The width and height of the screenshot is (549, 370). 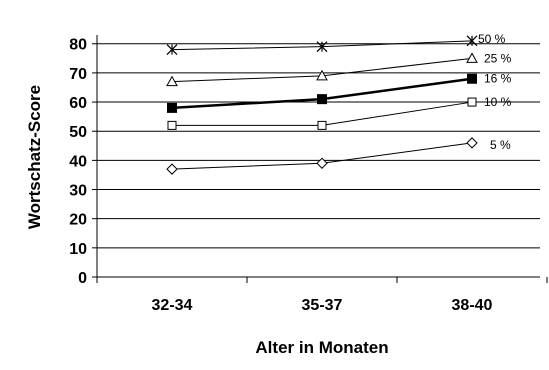 I want to click on x-tick-label: 38-40, so click(x=472, y=305).